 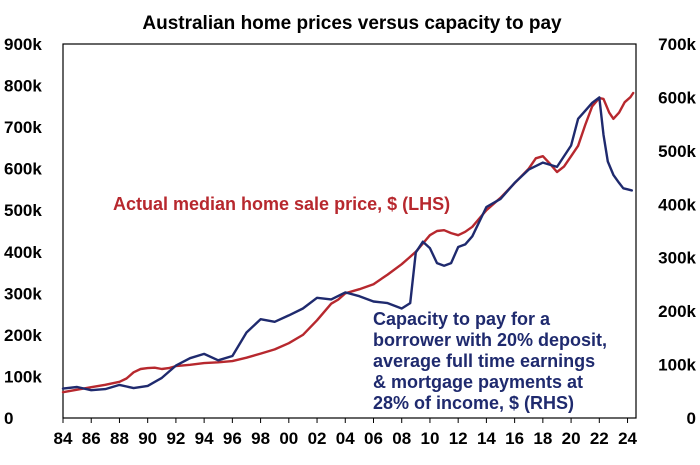 I want to click on x-axis-tick-label: 12, so click(x=458, y=438).